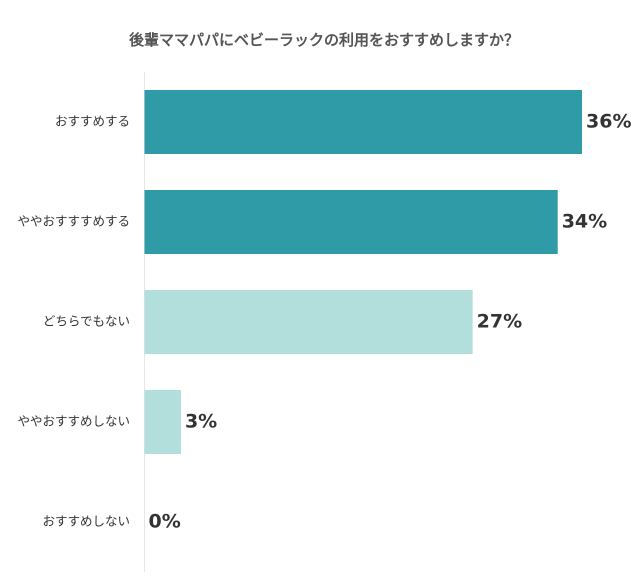 Image resolution: width=640 pixels, height=577 pixels. Describe the element at coordinates (584, 222) in the screenshot. I see `bar-value-label: 34%` at that location.